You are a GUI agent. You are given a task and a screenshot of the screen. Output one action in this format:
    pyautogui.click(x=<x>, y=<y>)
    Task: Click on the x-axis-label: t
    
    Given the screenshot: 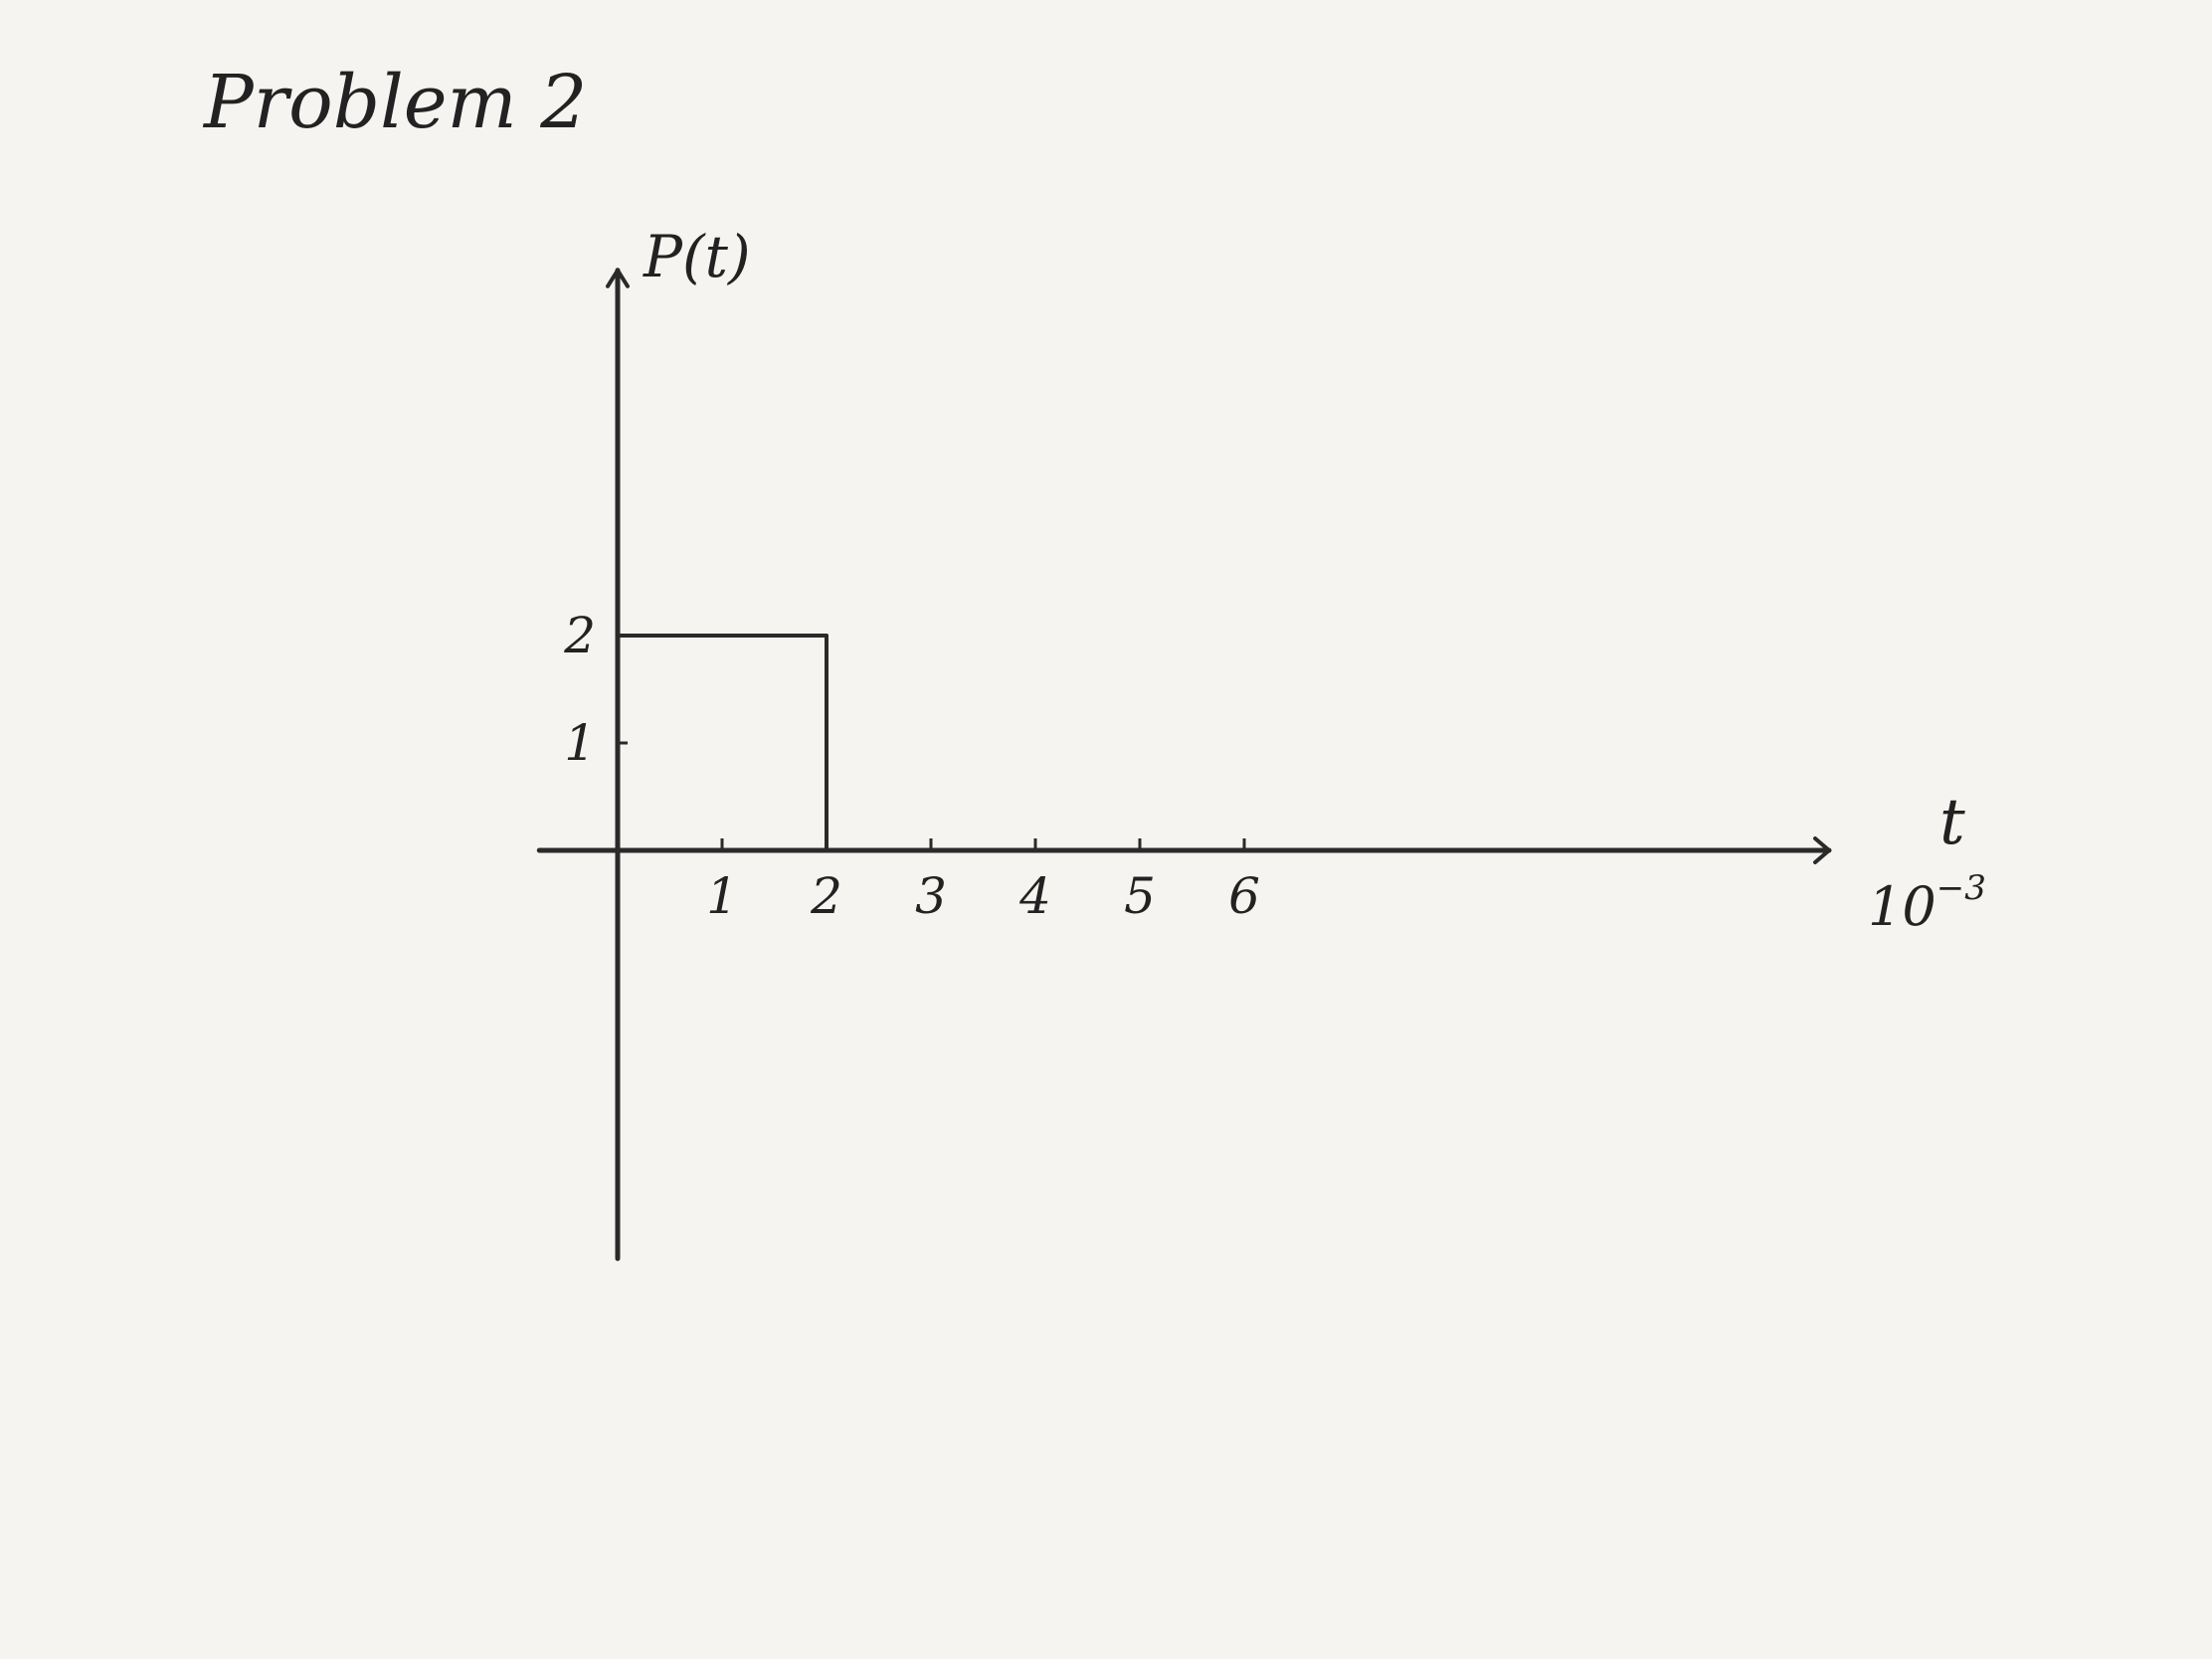 What is the action you would take?
    pyautogui.click(x=1952, y=822)
    